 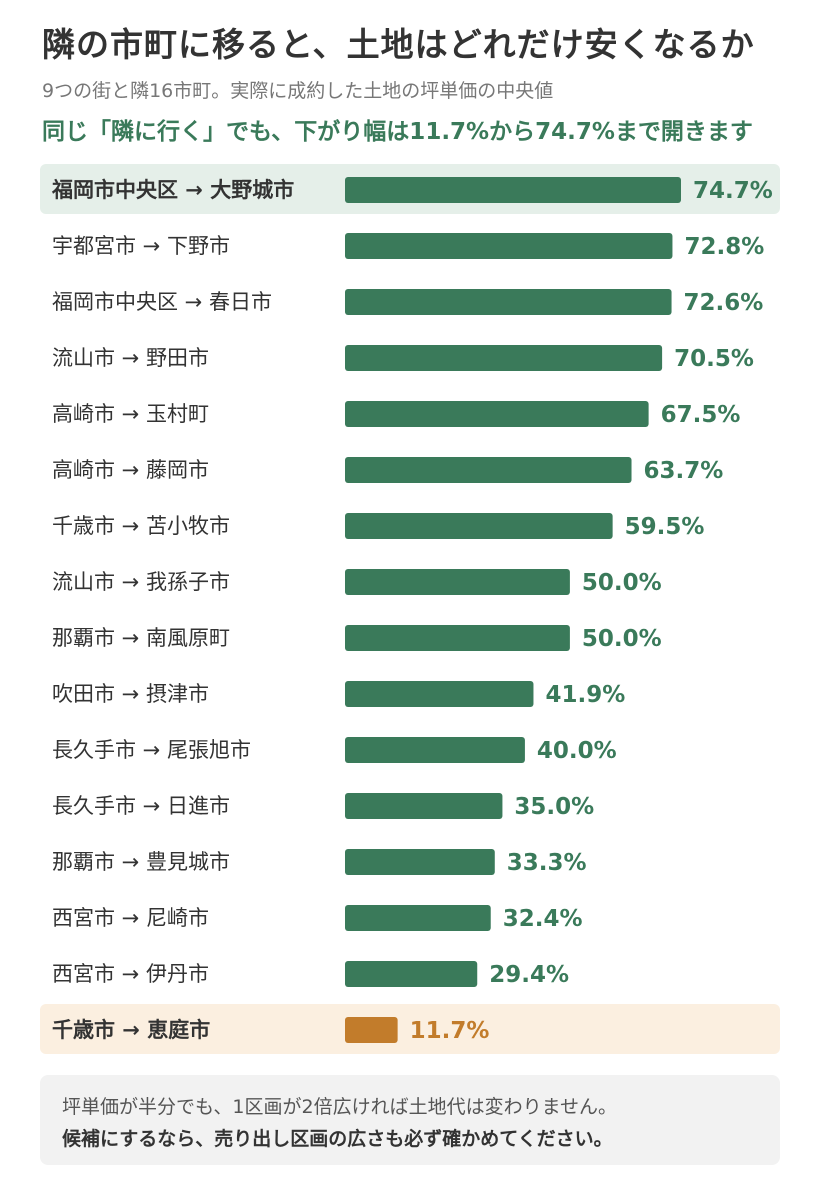 What do you see at coordinates (450, 1031) in the screenshot?
I see `value-label: 11.7%` at bounding box center [450, 1031].